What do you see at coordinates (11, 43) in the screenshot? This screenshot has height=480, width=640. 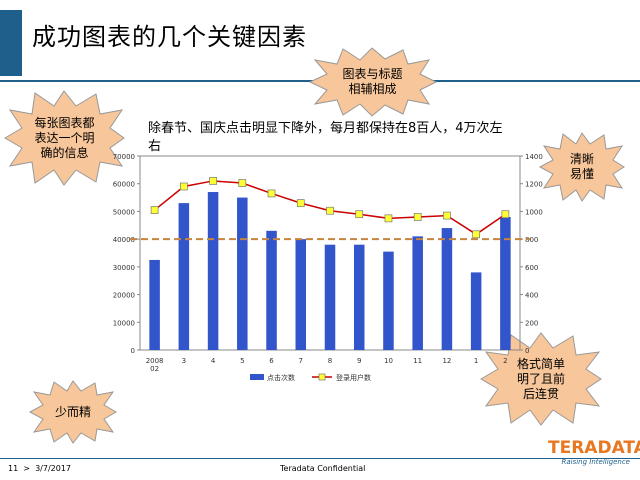 I see `title-accent-bar` at bounding box center [11, 43].